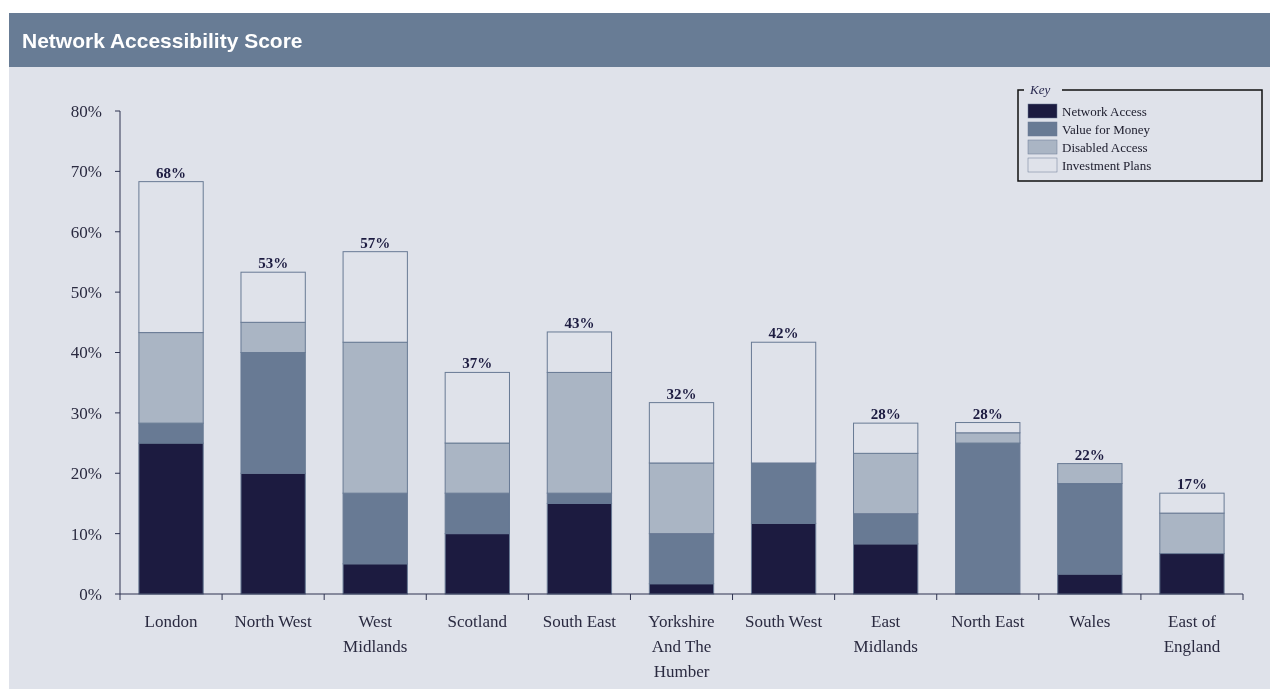  Describe the element at coordinates (1192, 634) in the screenshot. I see `x-tick-label: East of England` at that location.